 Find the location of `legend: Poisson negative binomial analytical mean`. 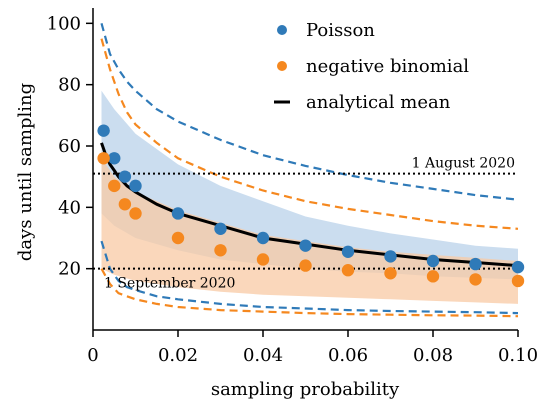

legend: Poisson negative binomial analytical mean is located at coordinates (371, 66).